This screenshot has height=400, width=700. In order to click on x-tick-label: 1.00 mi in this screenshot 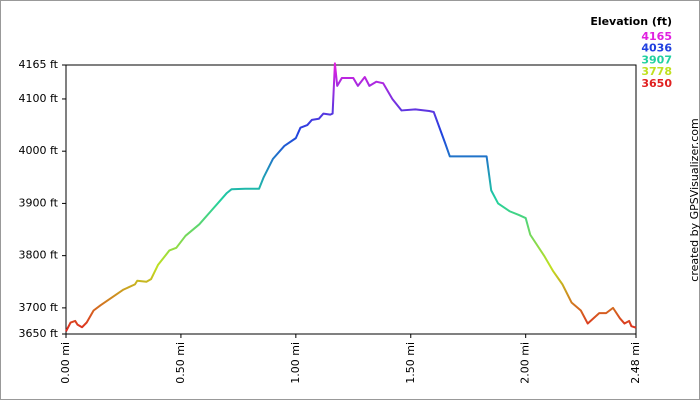, I will do `click(295, 363)`.